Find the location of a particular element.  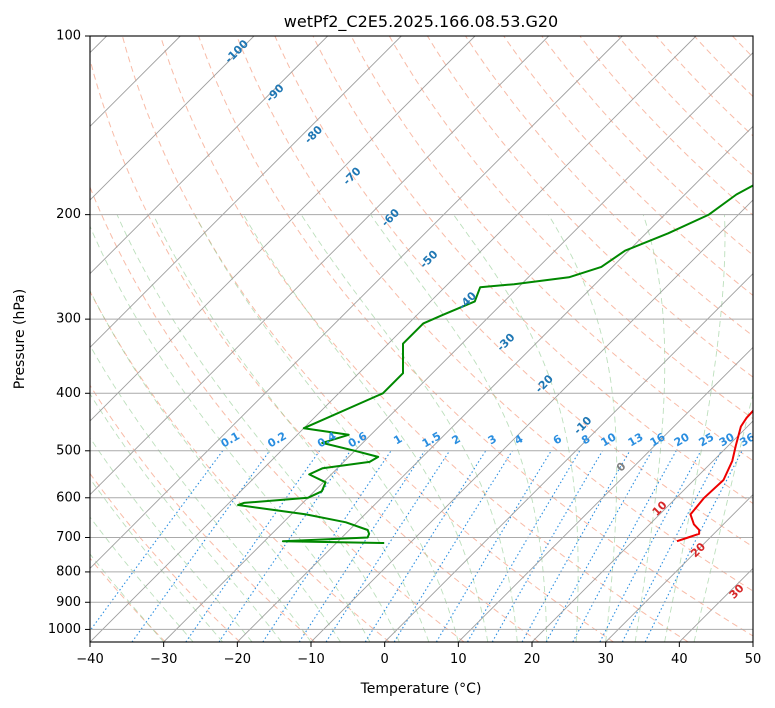

x-tick-label: −30 is located at coordinates (163, 659).